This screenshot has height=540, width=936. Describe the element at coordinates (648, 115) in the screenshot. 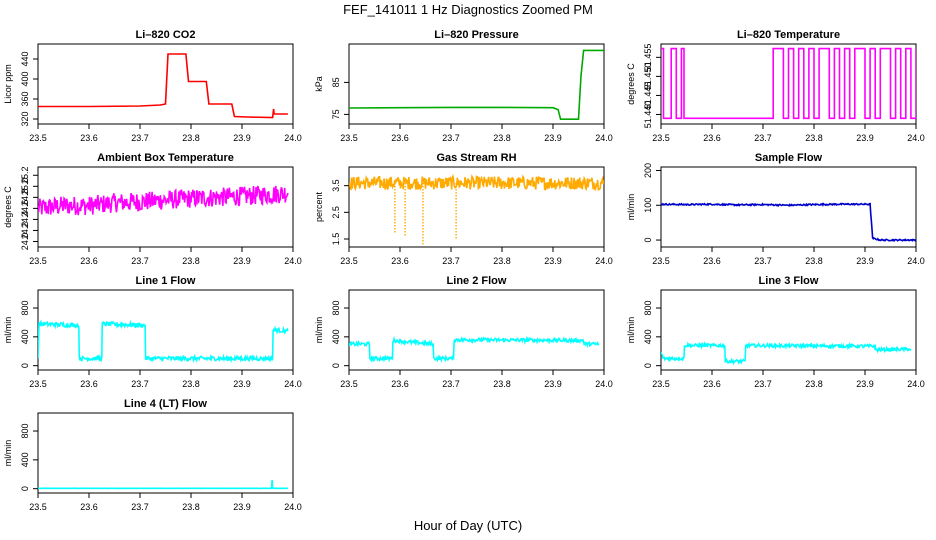

I see `y-tick-label: 51.440` at that location.